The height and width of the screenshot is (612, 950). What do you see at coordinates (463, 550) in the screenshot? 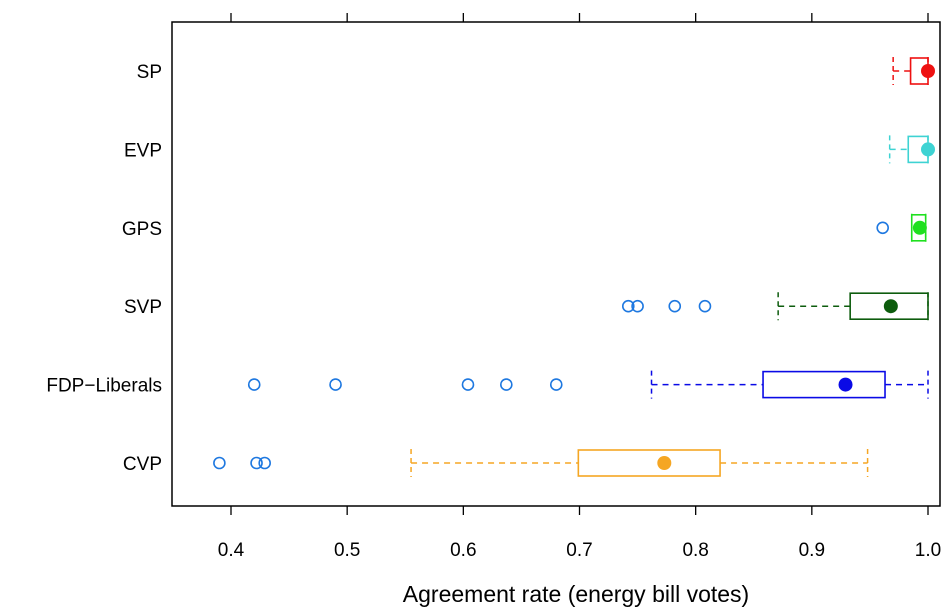
I see `x-tick-label: 0.6` at bounding box center [463, 550].